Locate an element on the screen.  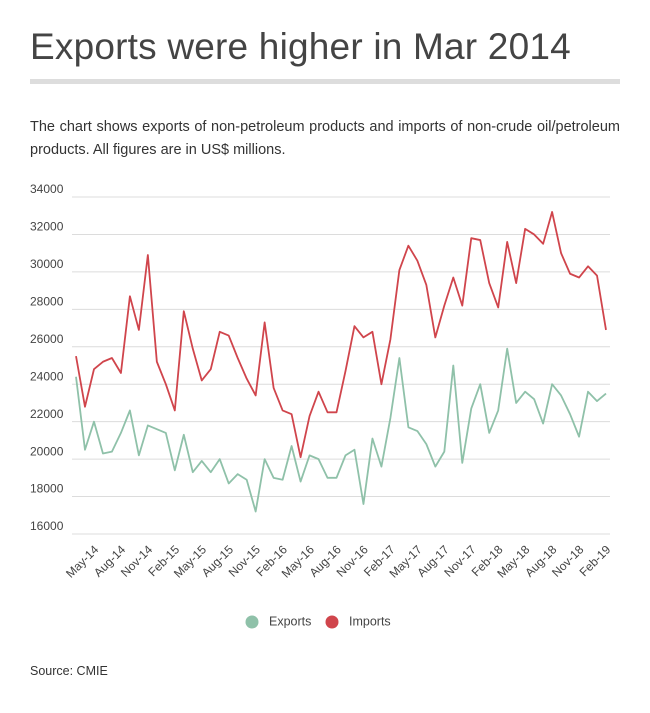
y-tick-label: 32000 is located at coordinates (47, 227).